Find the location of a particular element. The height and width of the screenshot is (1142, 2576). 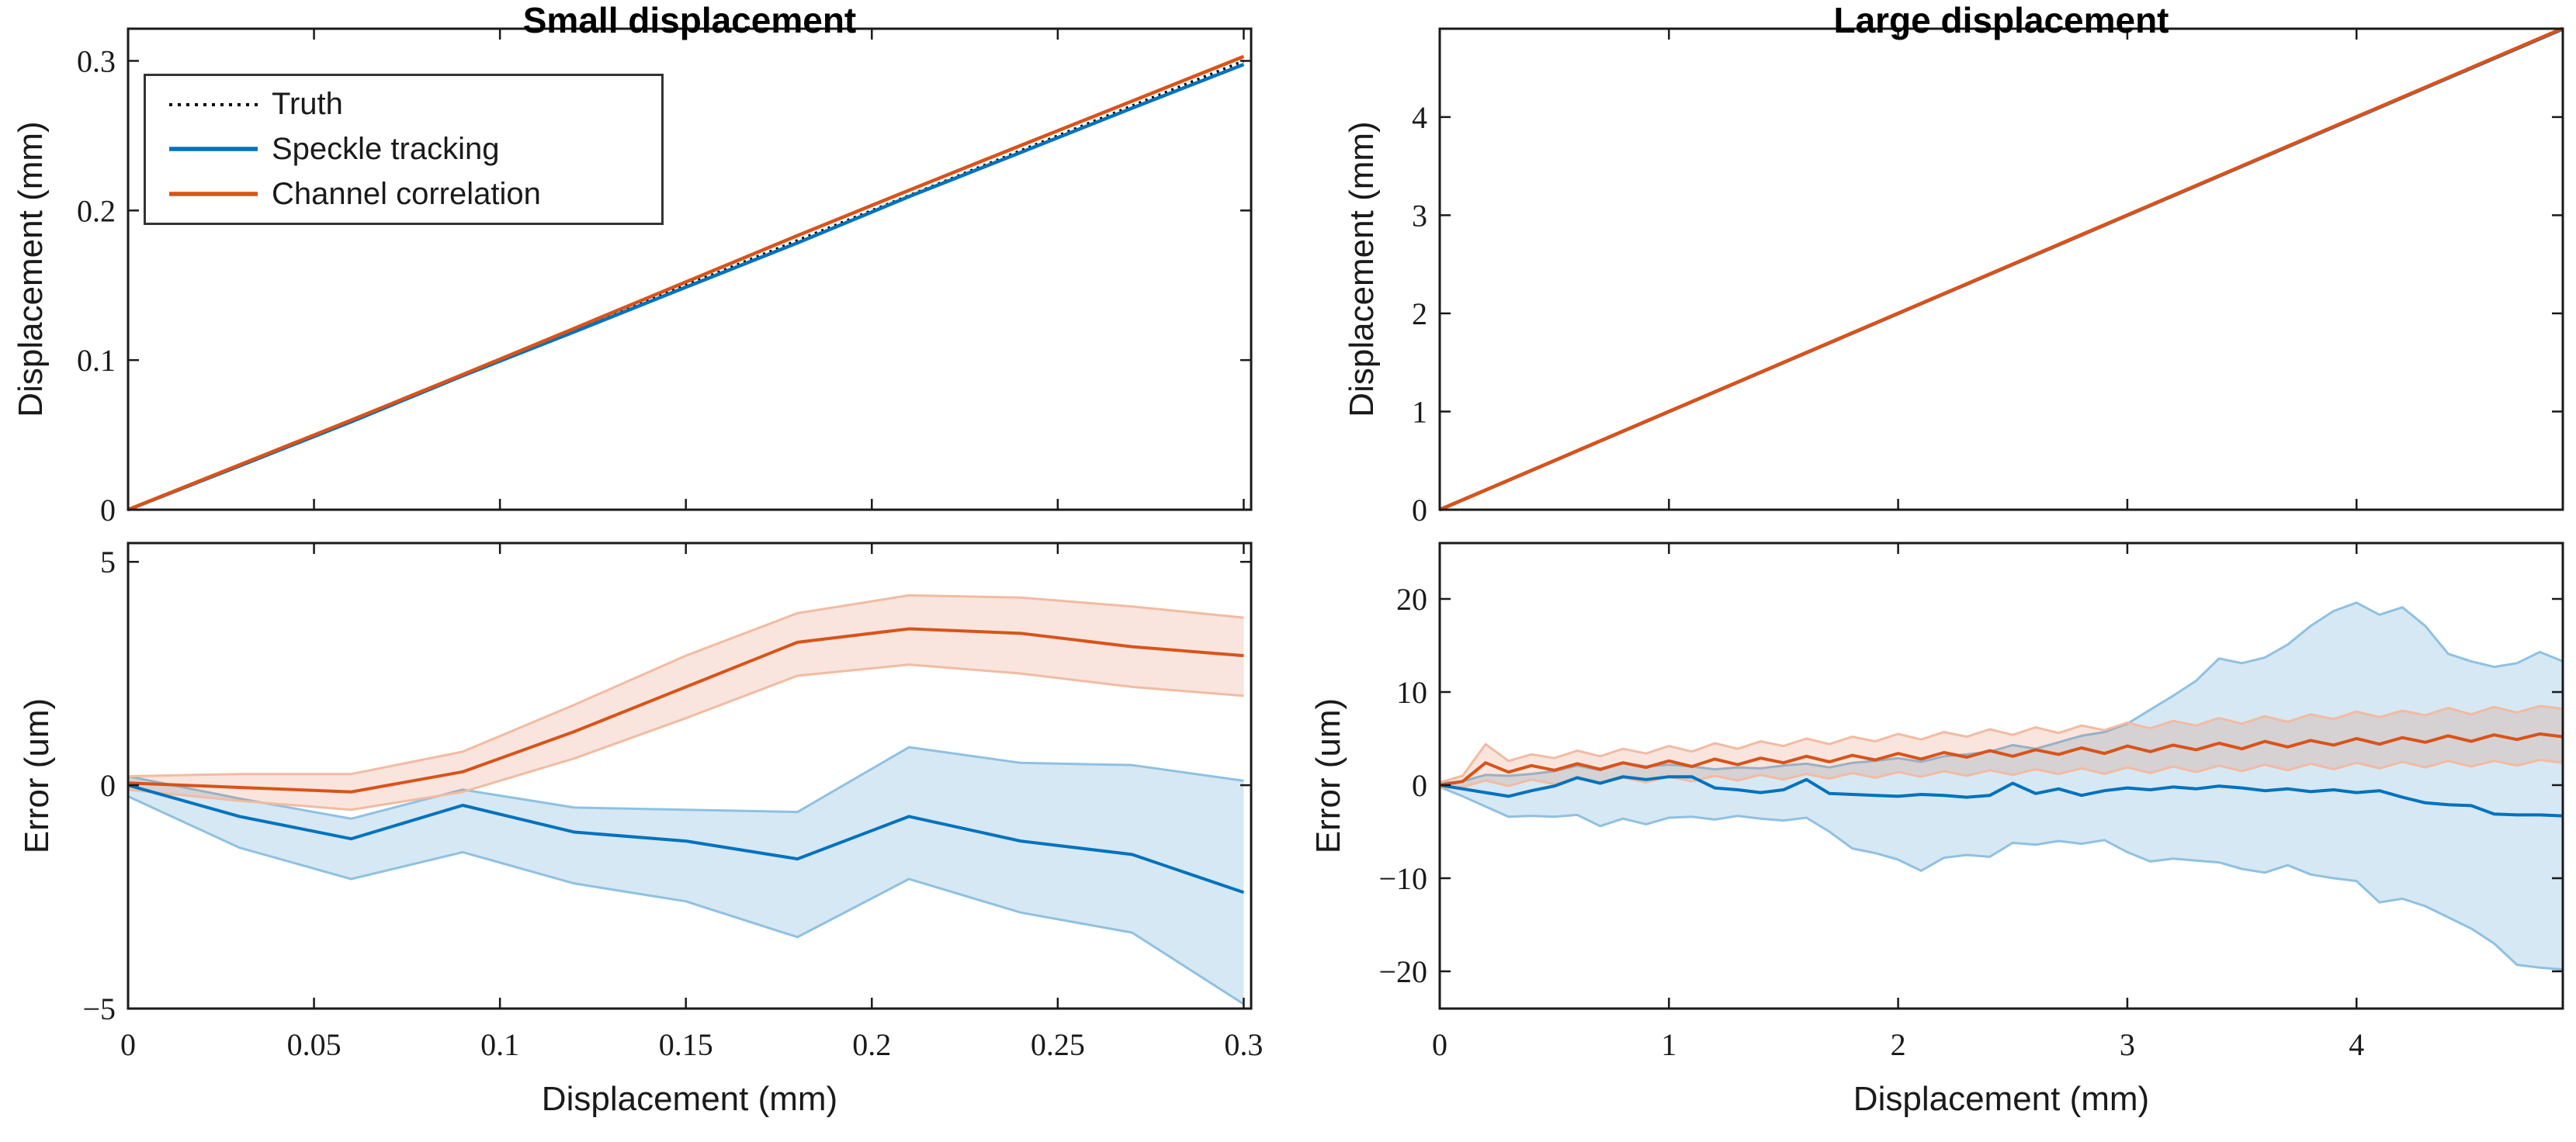

y-tick-label: −5 is located at coordinates (99, 1008).